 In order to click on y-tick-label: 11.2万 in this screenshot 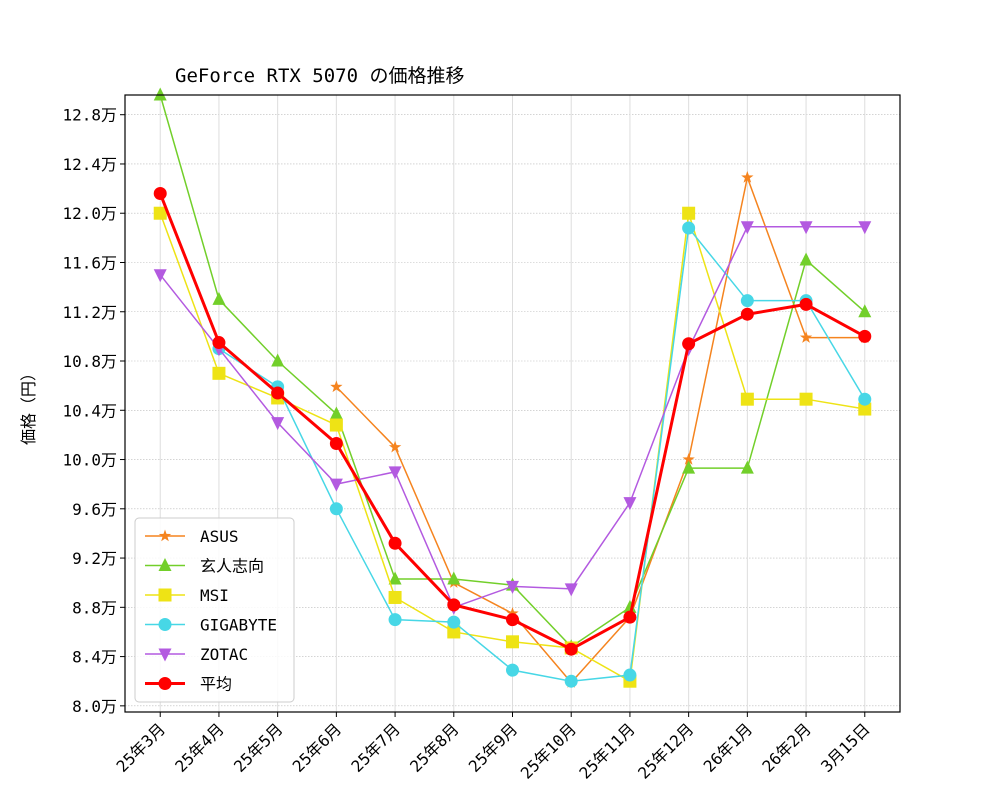, I will do `click(89, 312)`.